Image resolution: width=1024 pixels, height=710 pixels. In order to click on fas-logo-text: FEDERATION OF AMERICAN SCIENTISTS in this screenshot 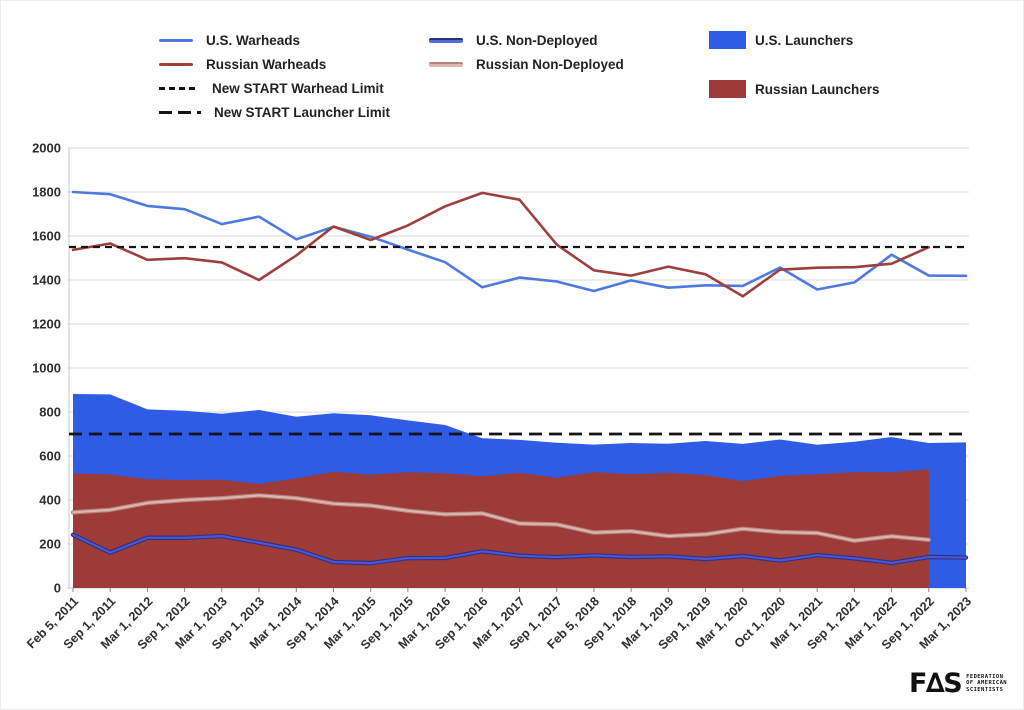, I will do `click(986, 684)`.